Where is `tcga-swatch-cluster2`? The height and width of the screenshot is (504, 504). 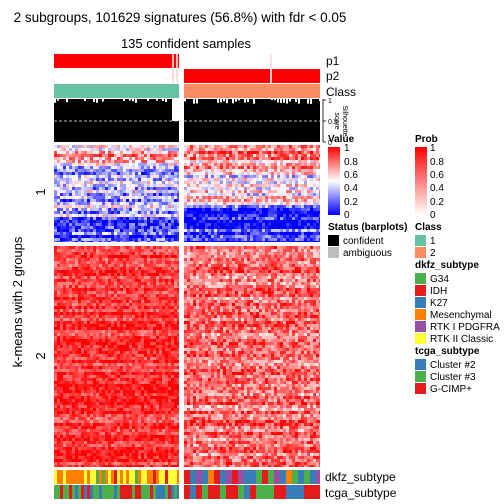
tcga-swatch-cluster2 is located at coordinates (420, 364).